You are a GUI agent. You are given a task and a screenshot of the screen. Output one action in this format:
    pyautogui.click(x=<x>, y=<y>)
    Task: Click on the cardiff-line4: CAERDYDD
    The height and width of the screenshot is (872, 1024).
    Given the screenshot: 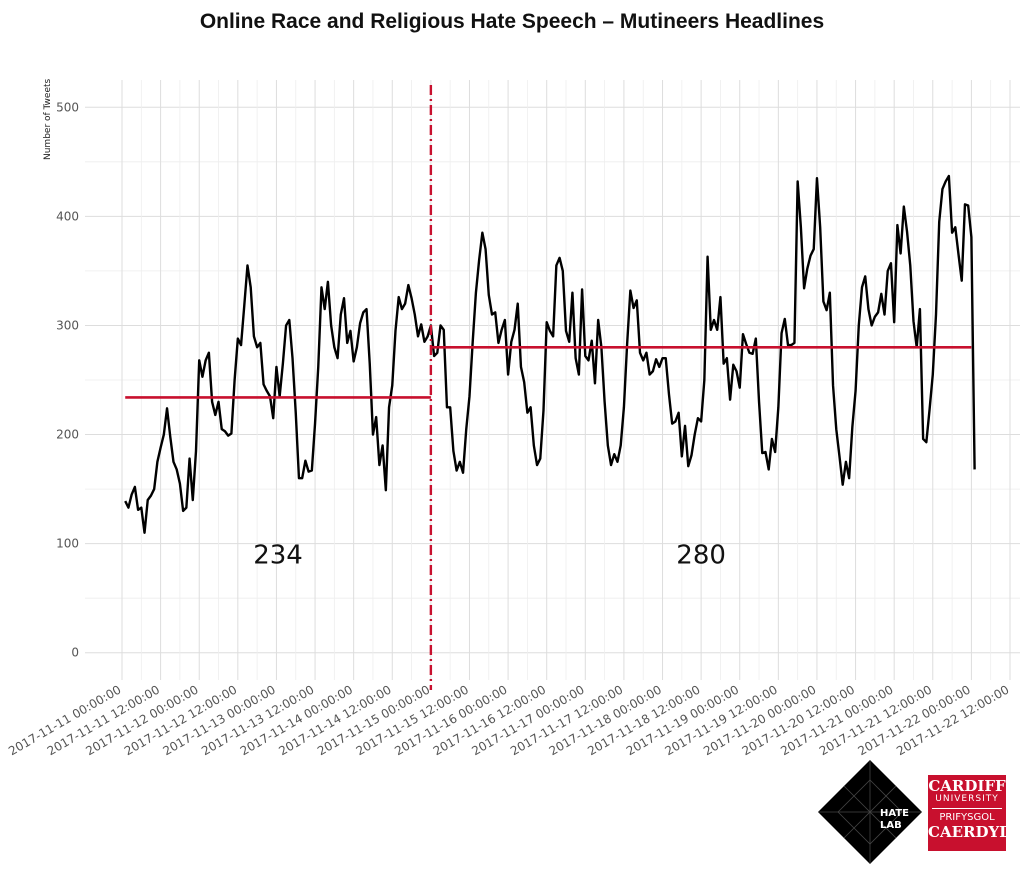 What is the action you would take?
    pyautogui.click(x=976, y=832)
    